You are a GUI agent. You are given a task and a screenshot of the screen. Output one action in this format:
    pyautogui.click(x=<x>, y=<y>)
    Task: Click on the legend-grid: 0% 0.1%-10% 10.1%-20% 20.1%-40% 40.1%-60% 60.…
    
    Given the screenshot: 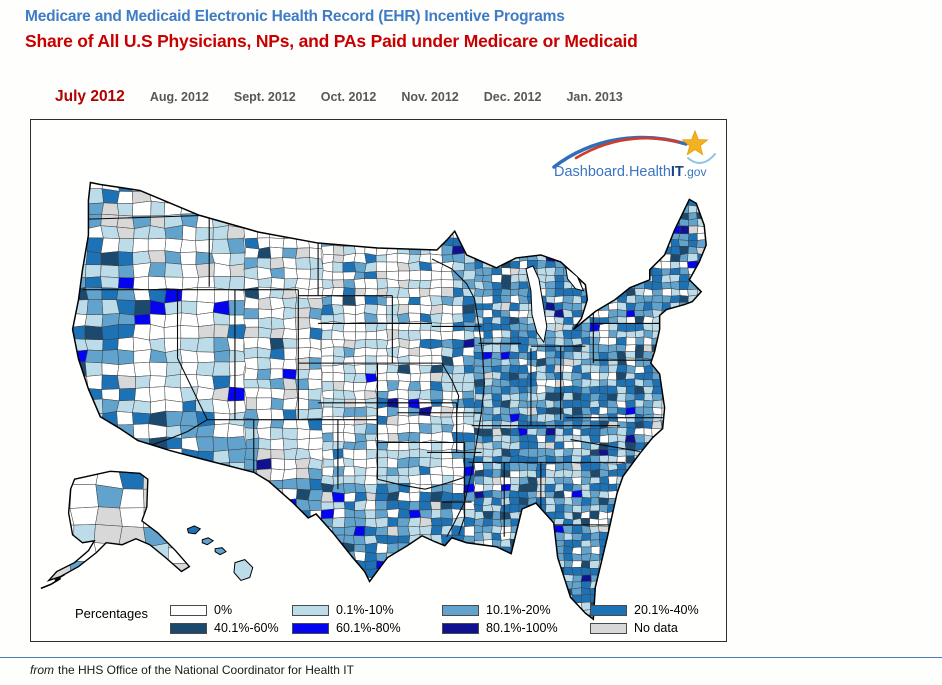 What is the action you would take?
    pyautogui.click(x=449, y=619)
    